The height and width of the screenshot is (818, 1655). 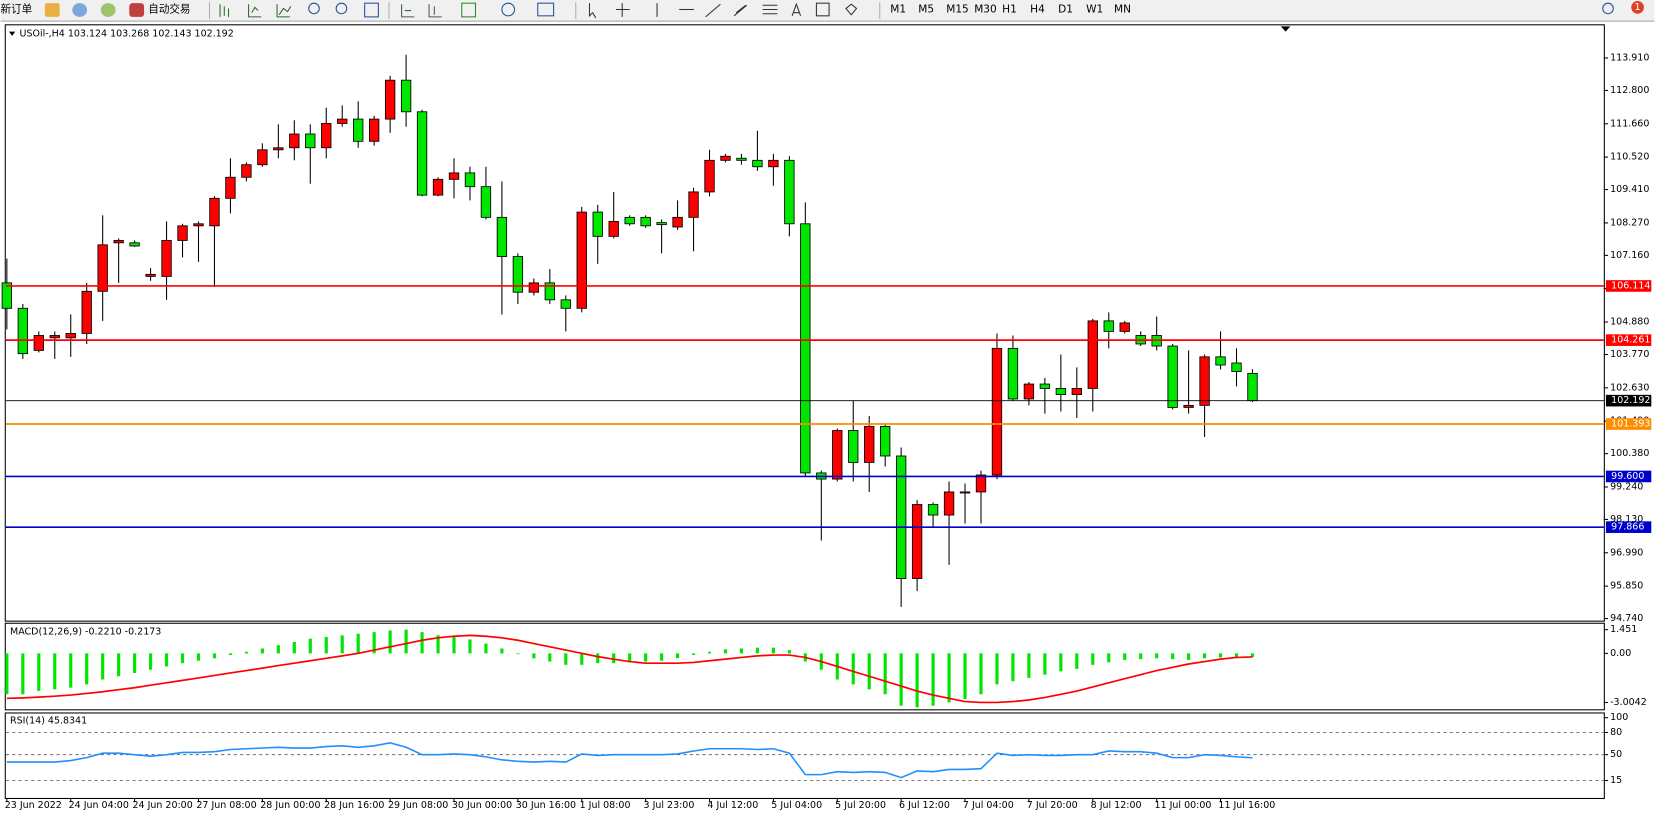 What do you see at coordinates (1285, 29) in the screenshot?
I see `chart-shift-marker` at bounding box center [1285, 29].